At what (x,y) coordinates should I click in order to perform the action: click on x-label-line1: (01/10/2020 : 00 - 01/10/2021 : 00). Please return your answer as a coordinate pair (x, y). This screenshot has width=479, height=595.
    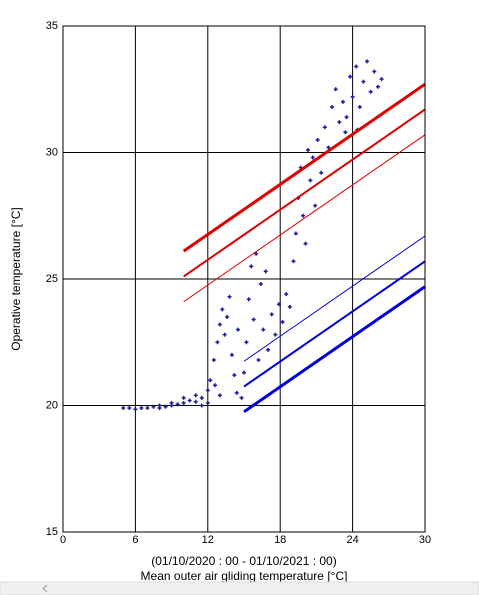
    Looking at the image, I should click on (243, 561).